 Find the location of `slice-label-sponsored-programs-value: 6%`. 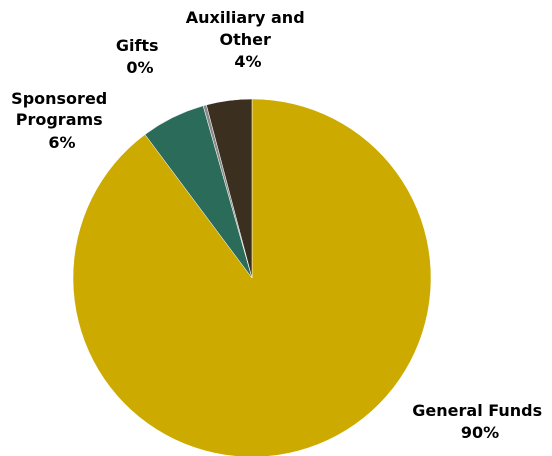

slice-label-sponsored-programs-value: 6% is located at coordinates (61, 142).